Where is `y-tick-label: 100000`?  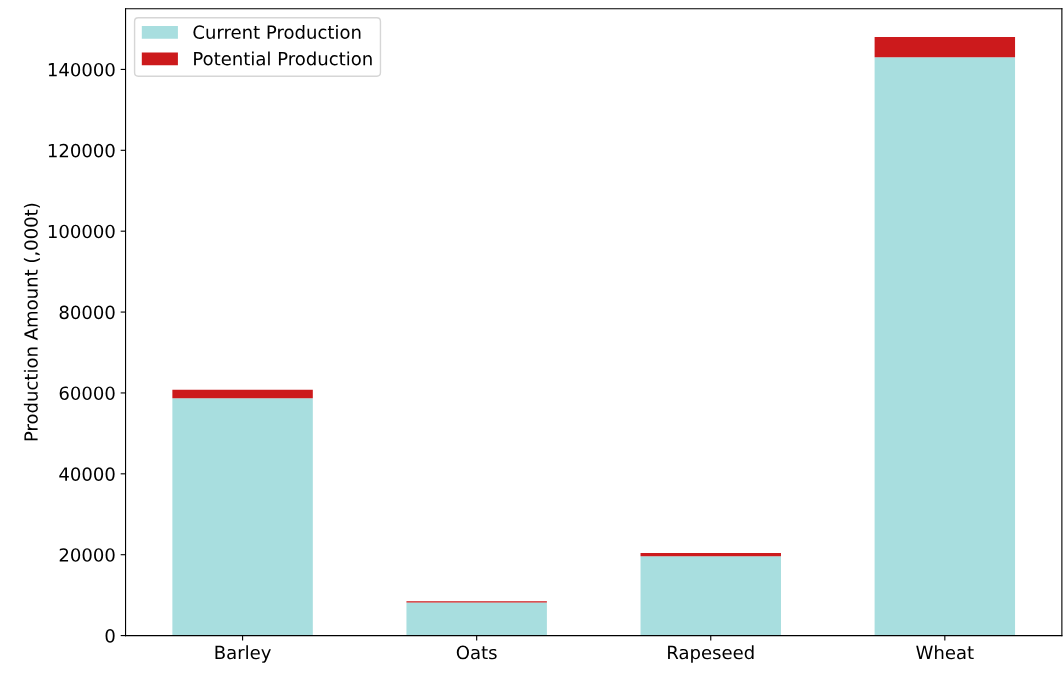 y-tick-label: 100000 is located at coordinates (81, 231).